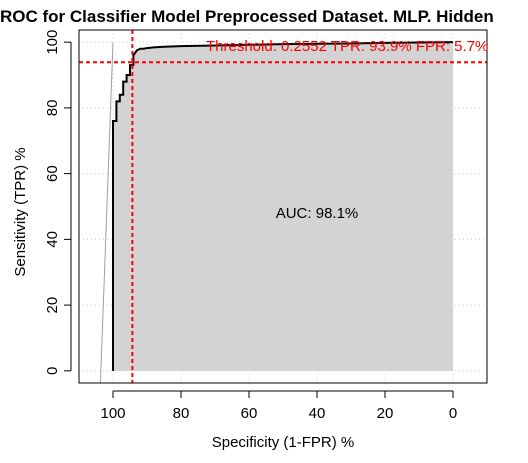 The width and height of the screenshot is (528, 463). I want to click on x-tick-label: 20, so click(385, 413).